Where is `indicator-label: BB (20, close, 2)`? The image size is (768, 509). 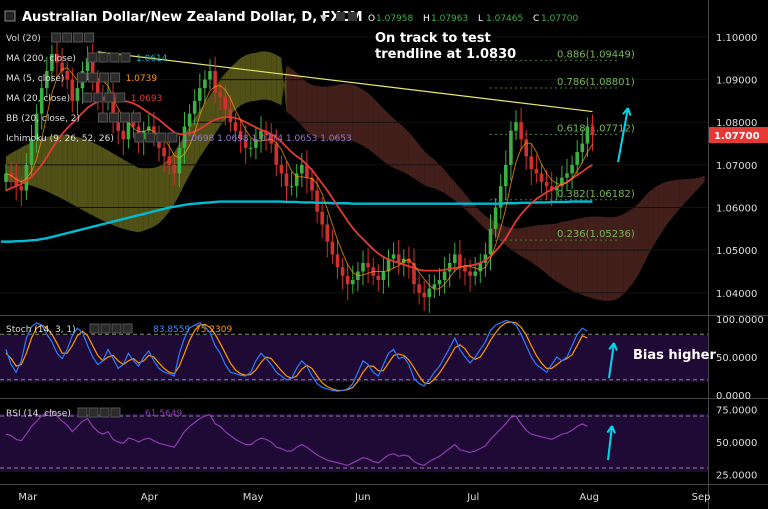 indicator-label: BB (20, close, 2) is located at coordinates (43, 119).